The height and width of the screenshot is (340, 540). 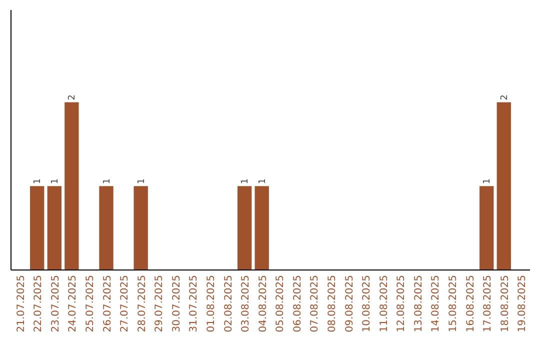 I want to click on x-tick-label: 08.08.2025, so click(x=332, y=303).